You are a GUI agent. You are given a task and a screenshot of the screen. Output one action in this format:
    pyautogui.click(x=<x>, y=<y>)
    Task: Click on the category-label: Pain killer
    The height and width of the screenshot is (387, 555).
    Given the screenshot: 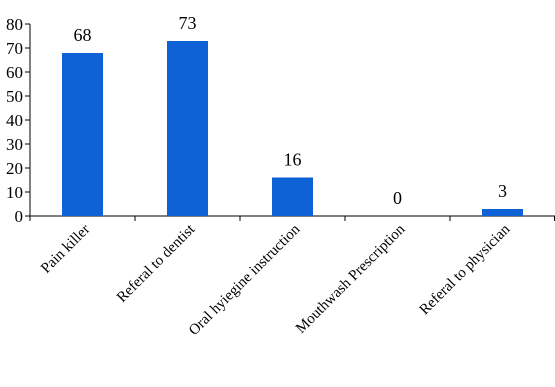 What is the action you would take?
    pyautogui.click(x=65, y=249)
    